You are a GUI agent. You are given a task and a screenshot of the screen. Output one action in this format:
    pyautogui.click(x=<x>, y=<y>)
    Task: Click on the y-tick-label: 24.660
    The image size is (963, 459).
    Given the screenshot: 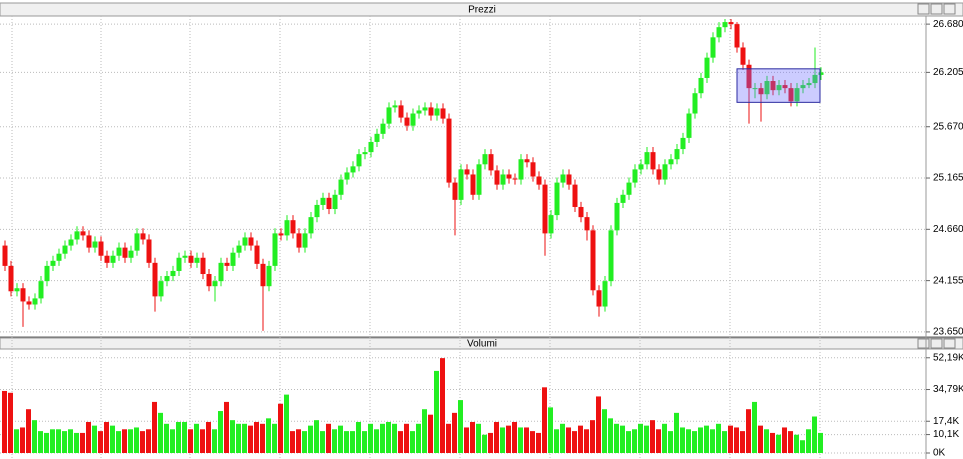 What is the action you would take?
    pyautogui.click(x=948, y=229)
    